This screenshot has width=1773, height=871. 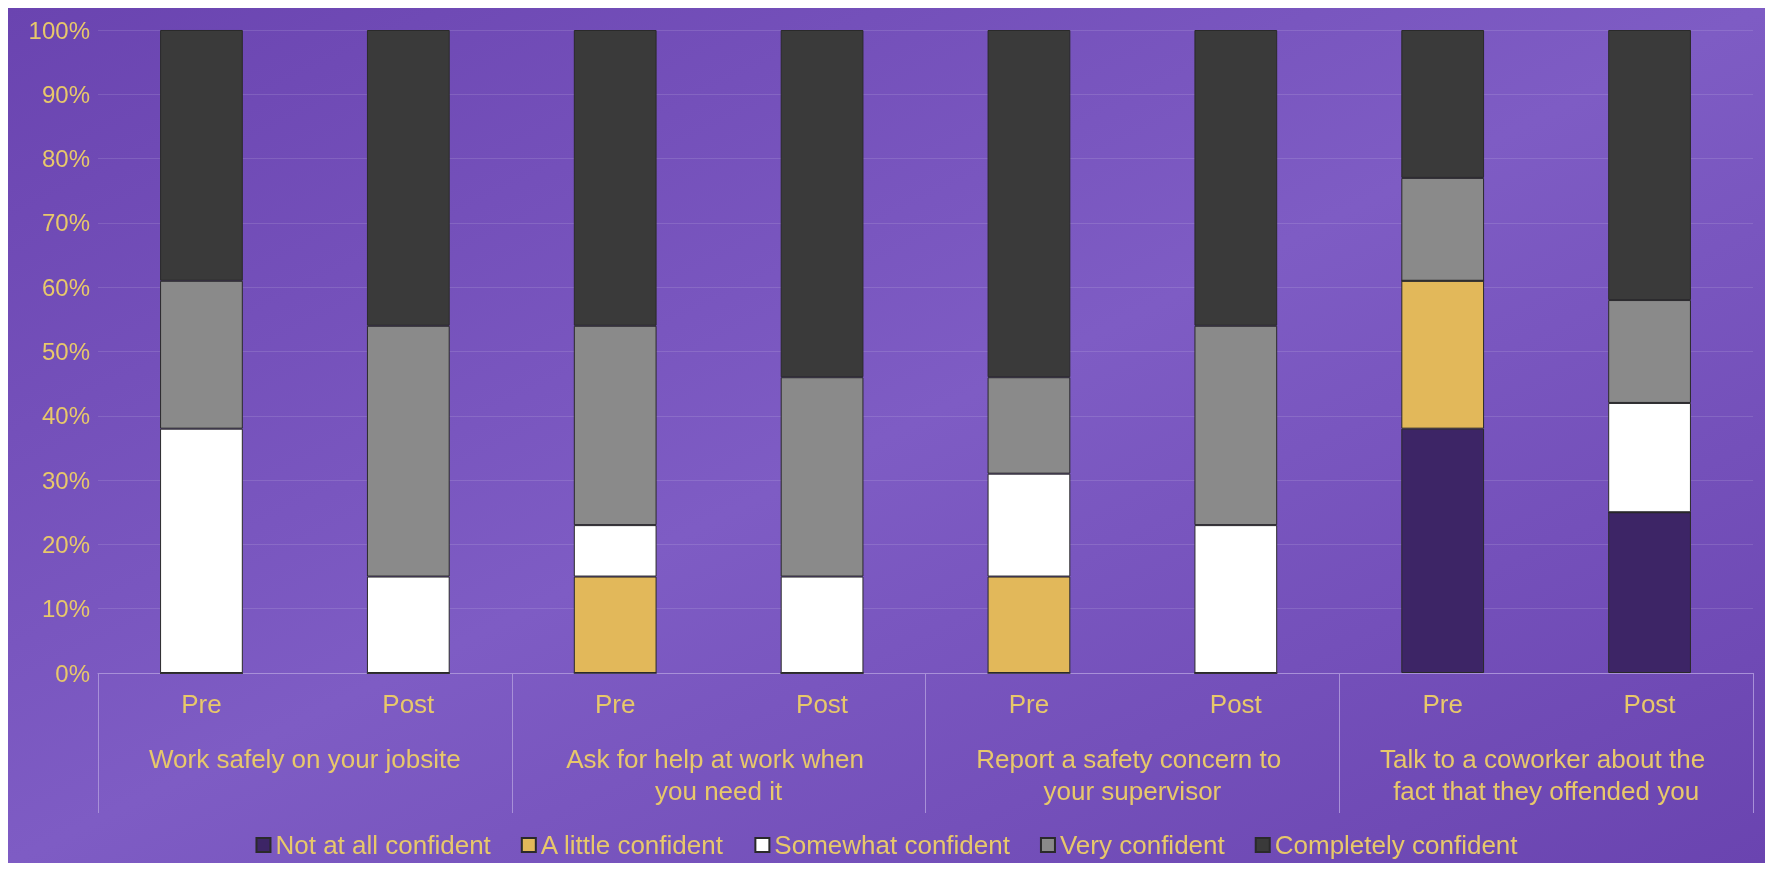 I want to click on legend-label: Not at all confident, so click(x=383, y=845).